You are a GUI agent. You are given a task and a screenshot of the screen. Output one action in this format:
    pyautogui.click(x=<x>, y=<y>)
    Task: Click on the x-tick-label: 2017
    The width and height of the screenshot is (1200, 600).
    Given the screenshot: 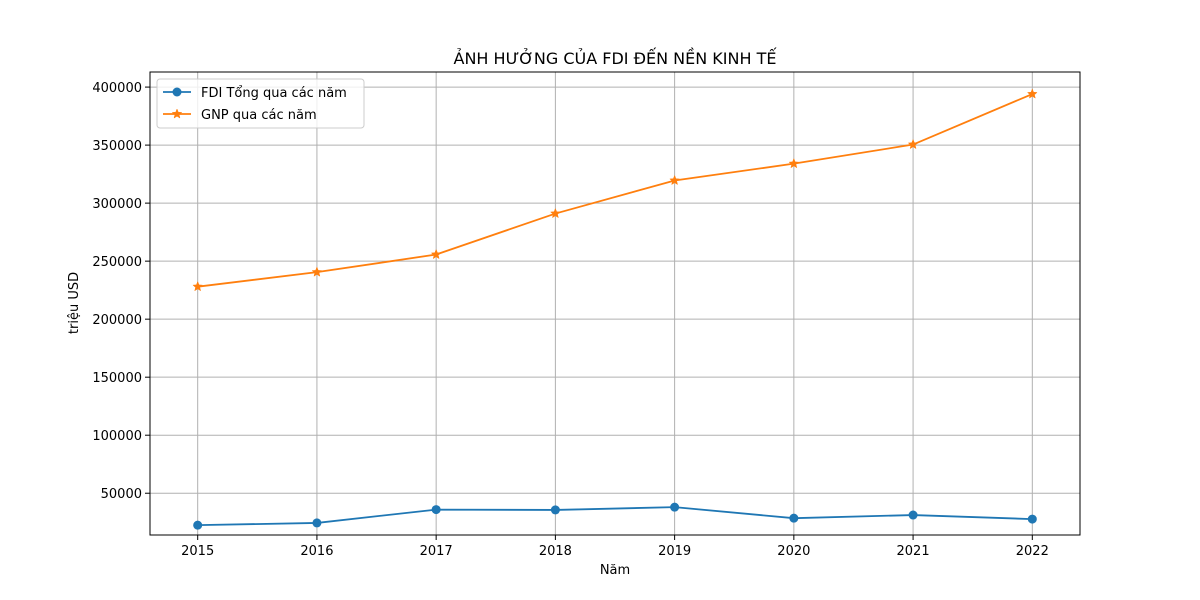 What is the action you would take?
    pyautogui.click(x=436, y=551)
    